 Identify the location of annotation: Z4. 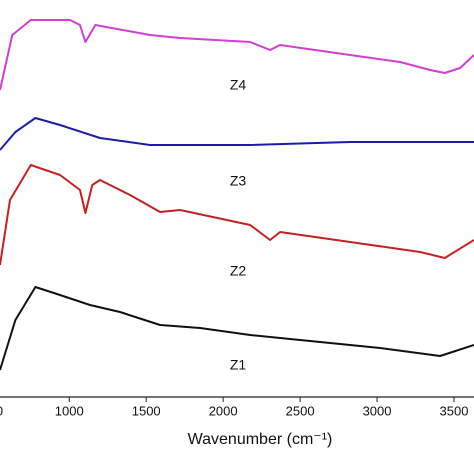
(238, 85).